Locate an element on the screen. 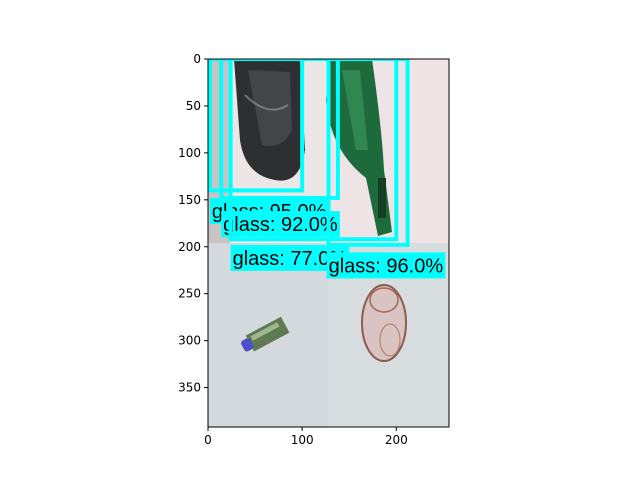 This screenshot has height=480, width=640. y-axis: 0 50 100 150 200 250 300 350 is located at coordinates (193, 223).